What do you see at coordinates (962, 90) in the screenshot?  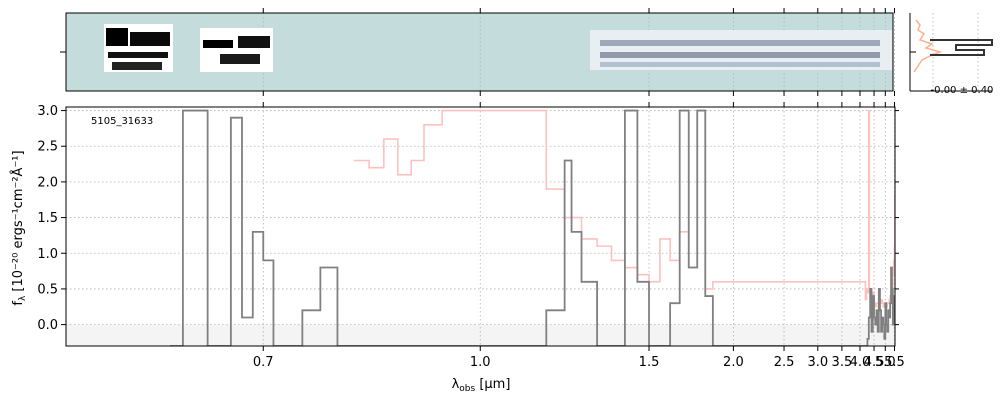 I see `profile-label: -0.00 ± 0.40` at bounding box center [962, 90].